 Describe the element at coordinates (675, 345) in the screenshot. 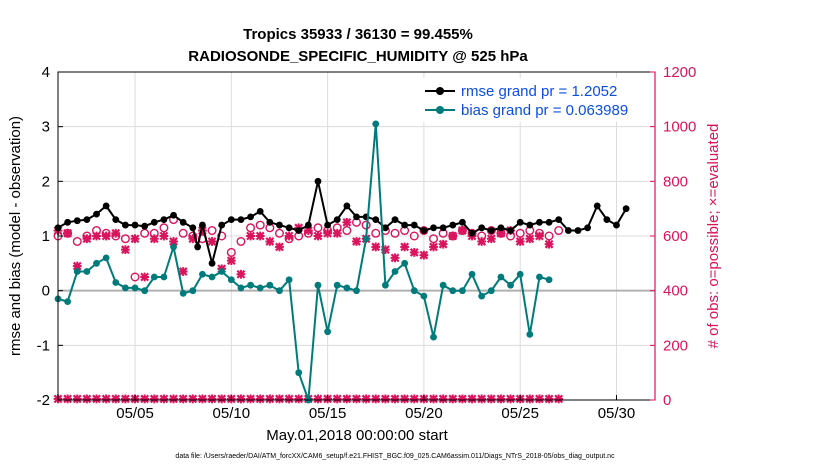

I see `y2-tick-label: 200` at that location.